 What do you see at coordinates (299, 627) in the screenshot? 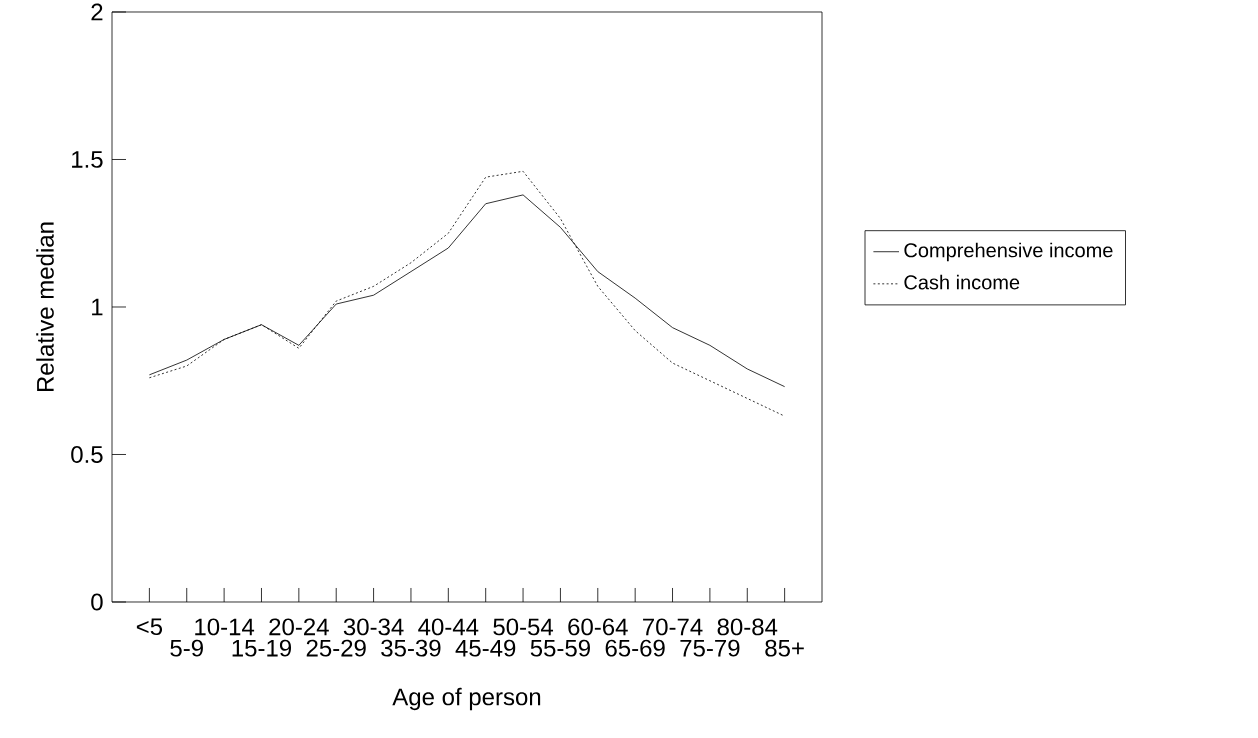
I see `x-tick-label: 20-24` at bounding box center [299, 627].